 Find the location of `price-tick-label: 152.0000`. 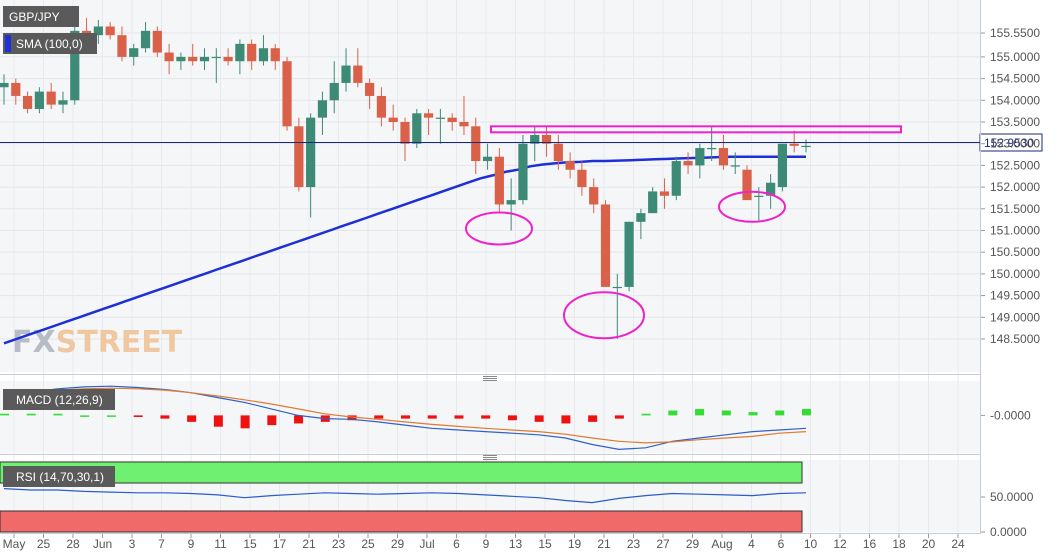

price-tick-label: 152.0000 is located at coordinates (1015, 187).